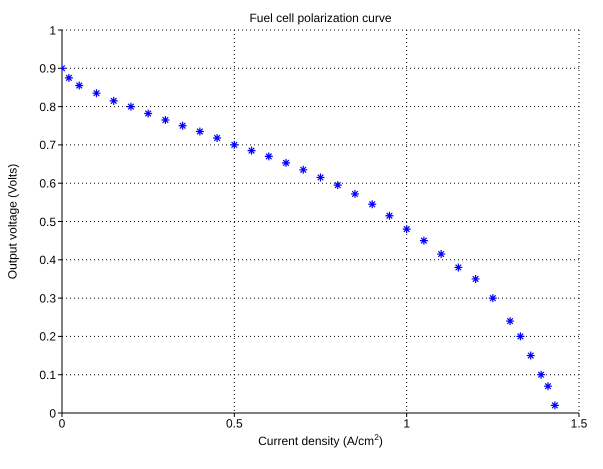 The width and height of the screenshot is (603, 469). What do you see at coordinates (579, 423) in the screenshot?
I see `x-tick-label: 1.5` at bounding box center [579, 423].